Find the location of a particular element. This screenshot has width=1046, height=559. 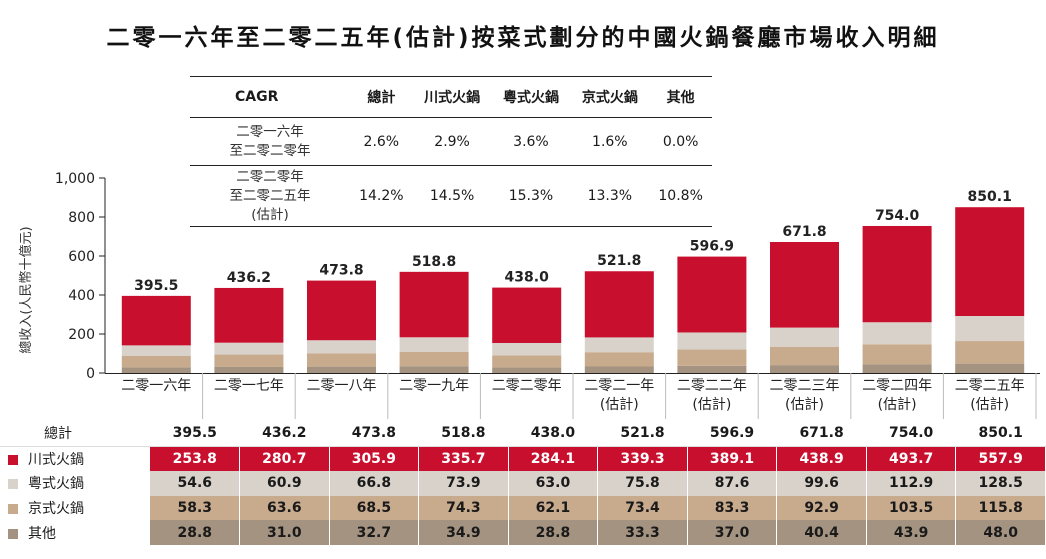

data-cell: 438.9 is located at coordinates (821, 459).